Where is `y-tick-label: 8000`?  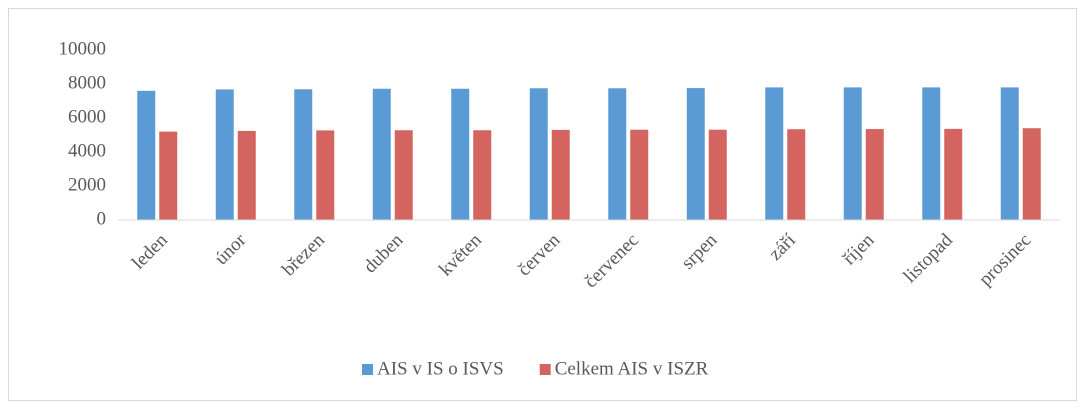
y-tick-label: 8000 is located at coordinates (87, 82).